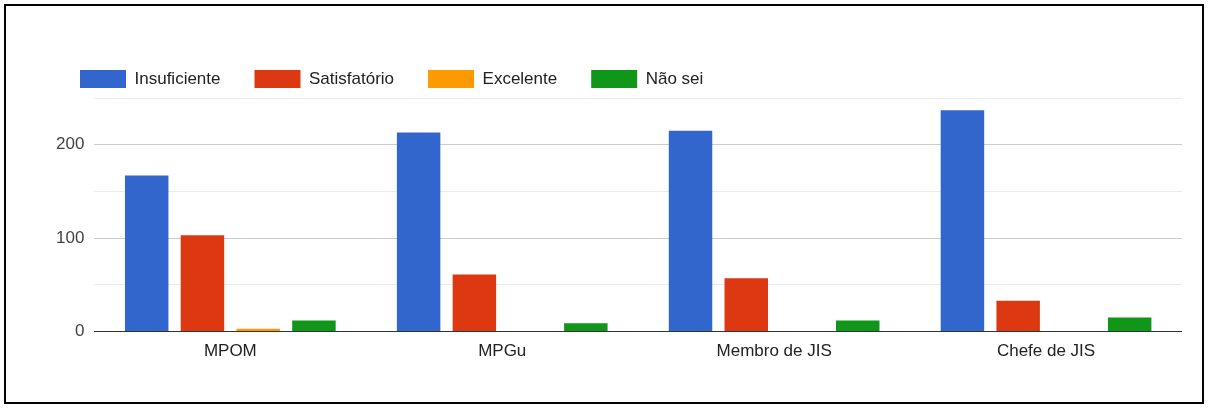 This screenshot has height=410, width=1210. Describe the element at coordinates (70, 237) in the screenshot. I see `y-tick-label: 100` at that location.